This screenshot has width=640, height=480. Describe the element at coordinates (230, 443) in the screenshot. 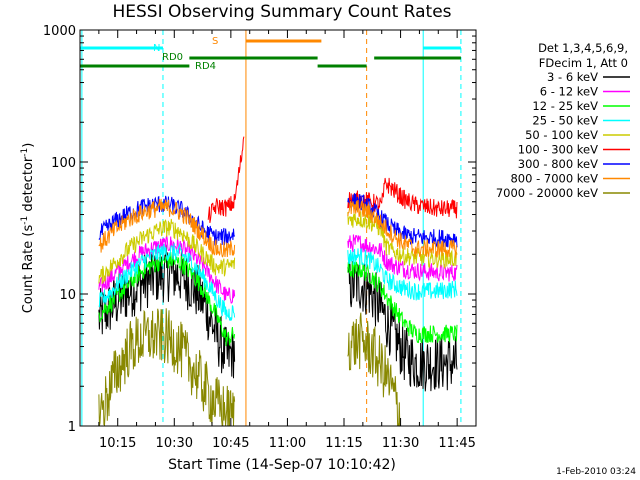

I see `x-tick-label-2: 10:45` at that location.